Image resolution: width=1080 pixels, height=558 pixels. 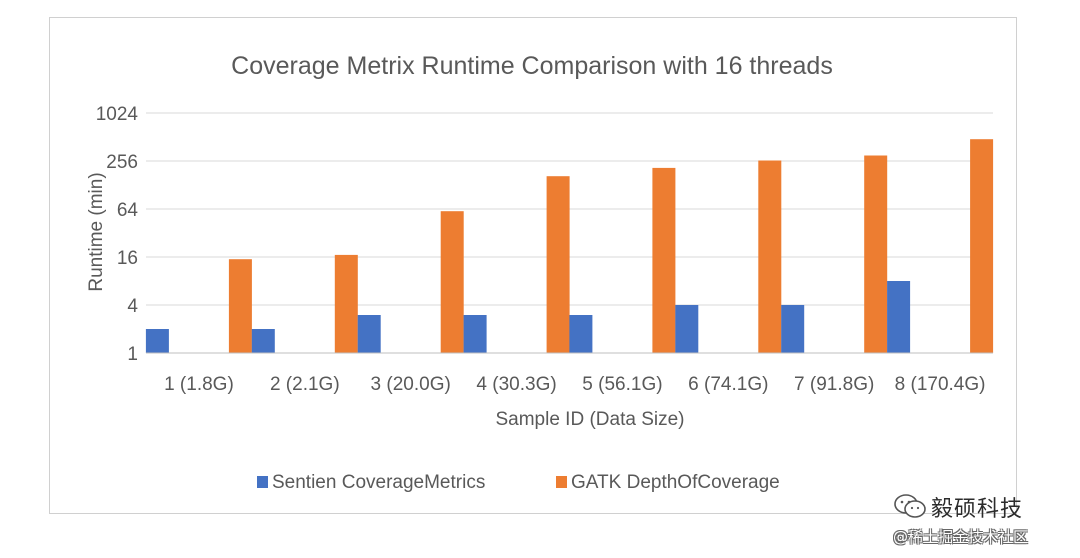 I want to click on y-axis-label: Runtime (min), so click(x=96, y=231).